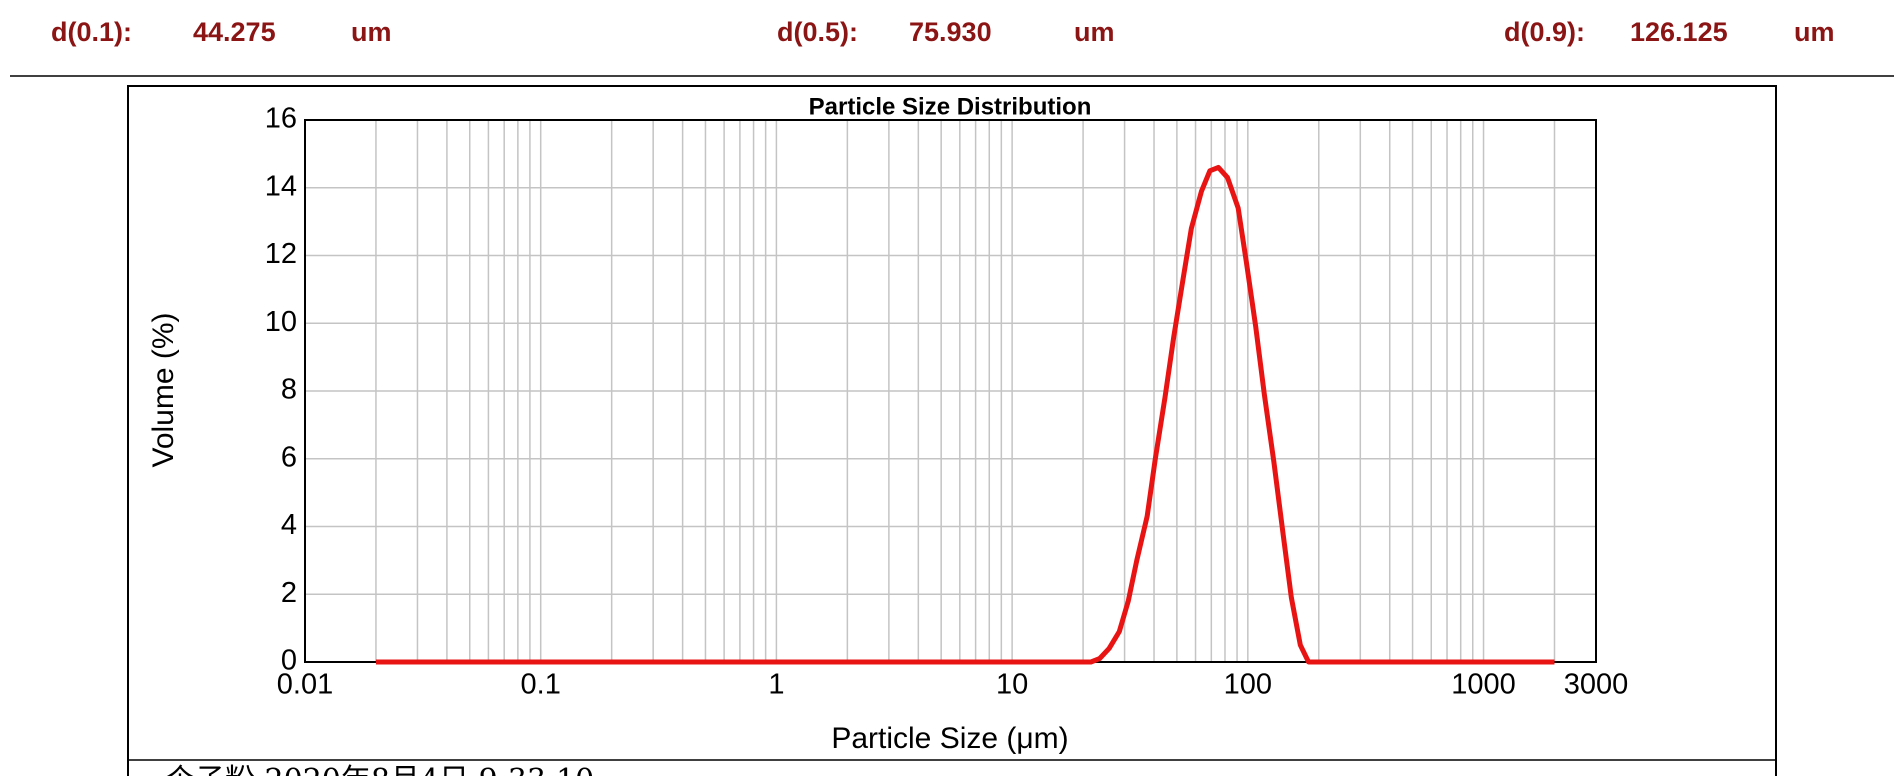 The image size is (1896, 776). I want to click on y-tick-label: 0, so click(289, 661).